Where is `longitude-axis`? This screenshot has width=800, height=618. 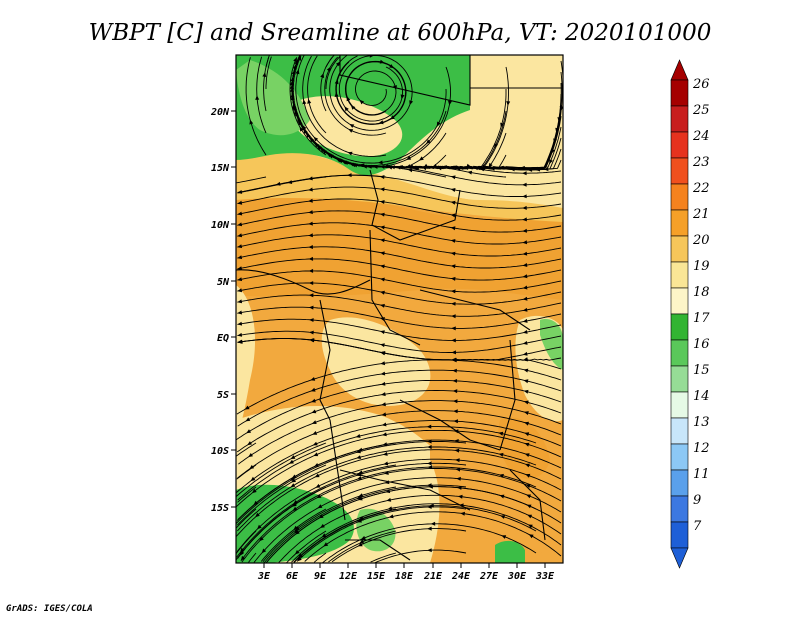 longitude-axis is located at coordinates (404, 565).